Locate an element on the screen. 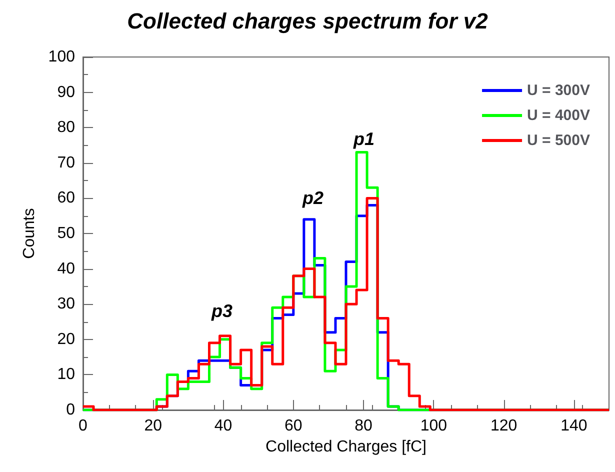  y-tick-label: 80 is located at coordinates (66, 127).